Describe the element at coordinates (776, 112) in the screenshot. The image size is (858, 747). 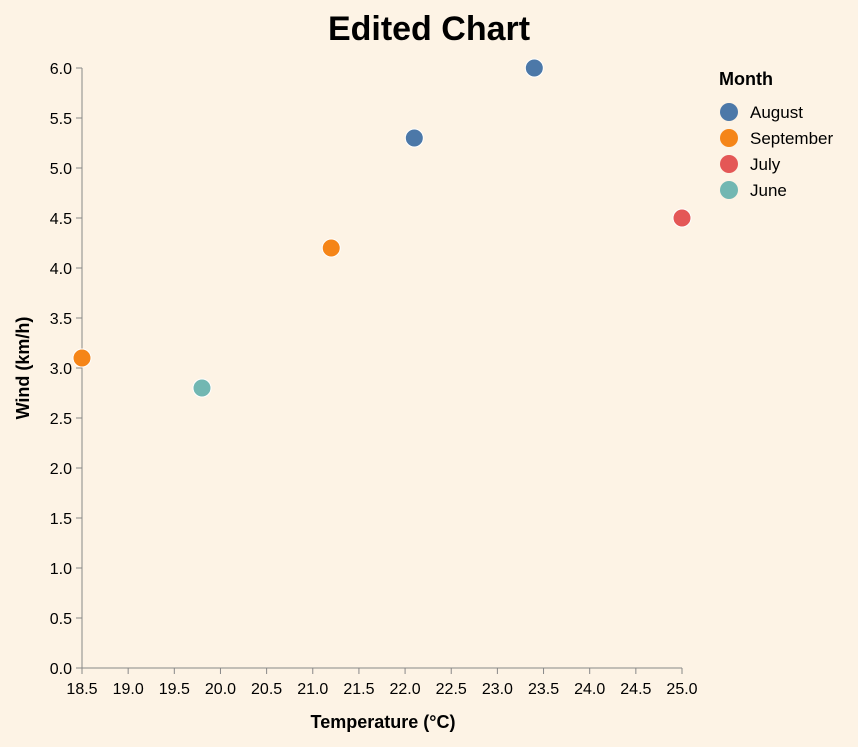
I see `legend-label: August` at that location.